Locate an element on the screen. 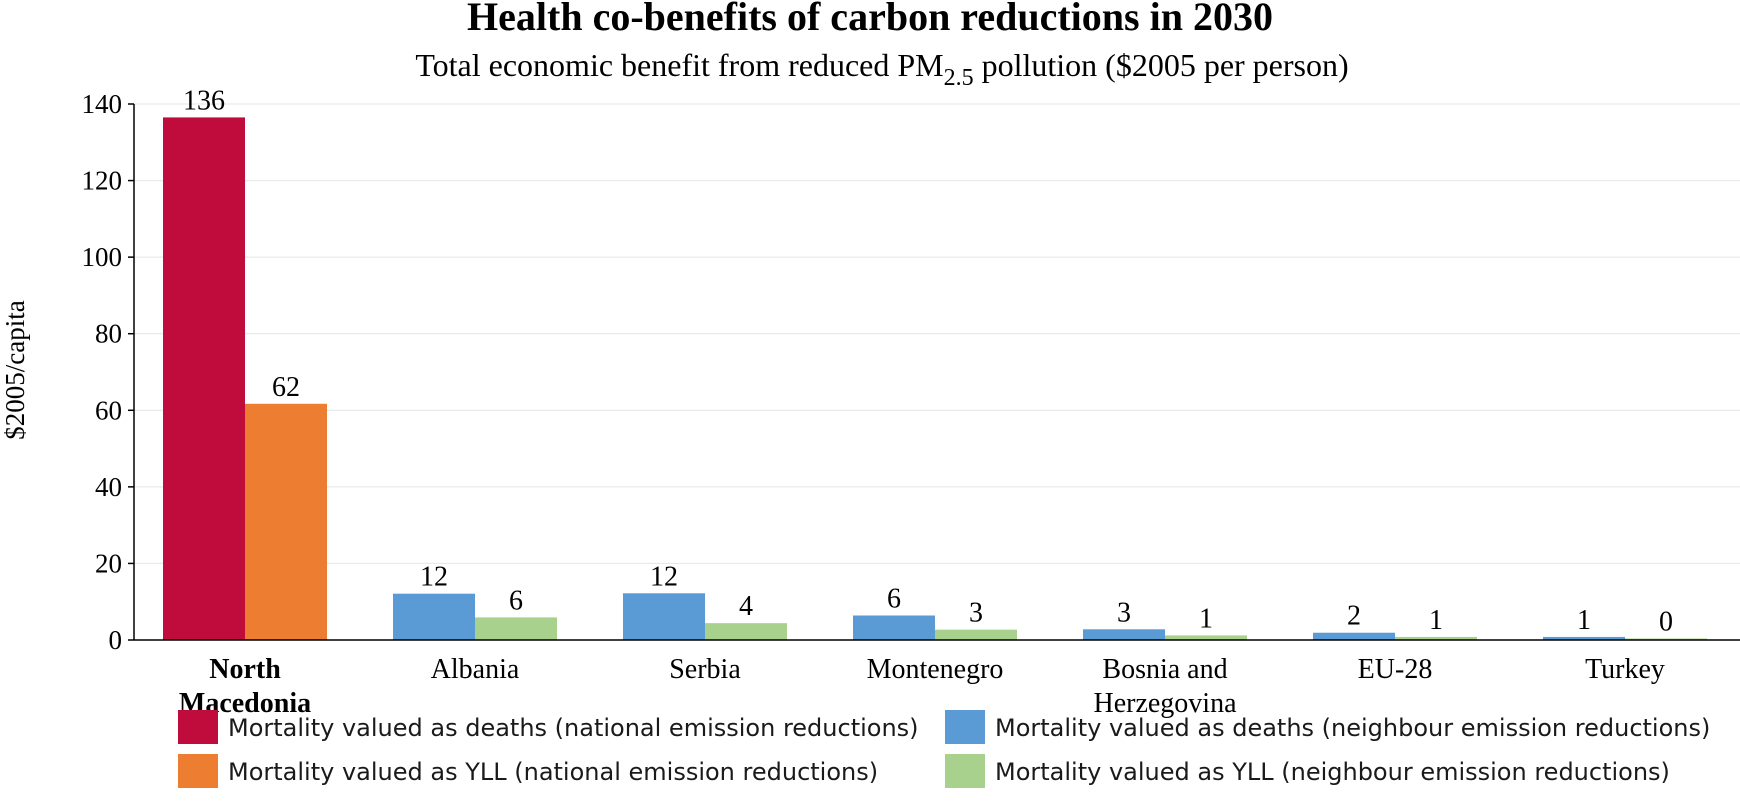 The width and height of the screenshot is (1740, 806). y-tick-label: 100 is located at coordinates (102, 257).